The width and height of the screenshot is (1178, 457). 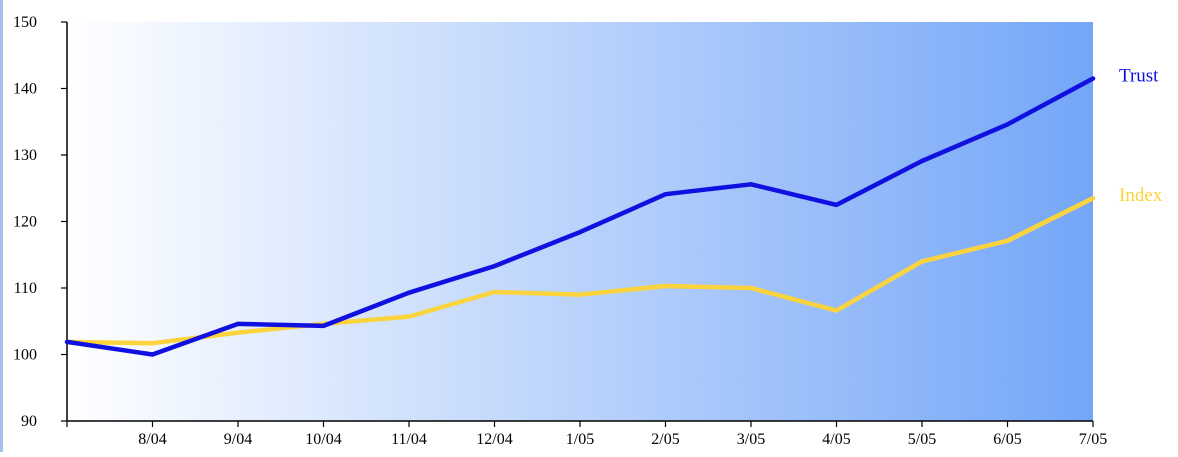 What do you see at coordinates (836, 439) in the screenshot?
I see `x-tick-label: 4/05` at bounding box center [836, 439].